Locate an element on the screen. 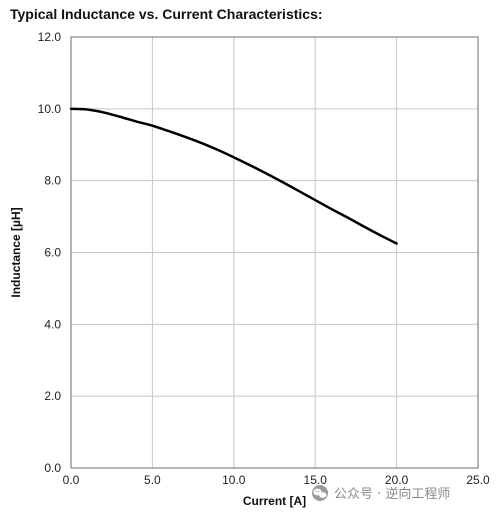 This screenshot has height=519, width=501. x-tick-label: 0.0 is located at coordinates (71, 480).